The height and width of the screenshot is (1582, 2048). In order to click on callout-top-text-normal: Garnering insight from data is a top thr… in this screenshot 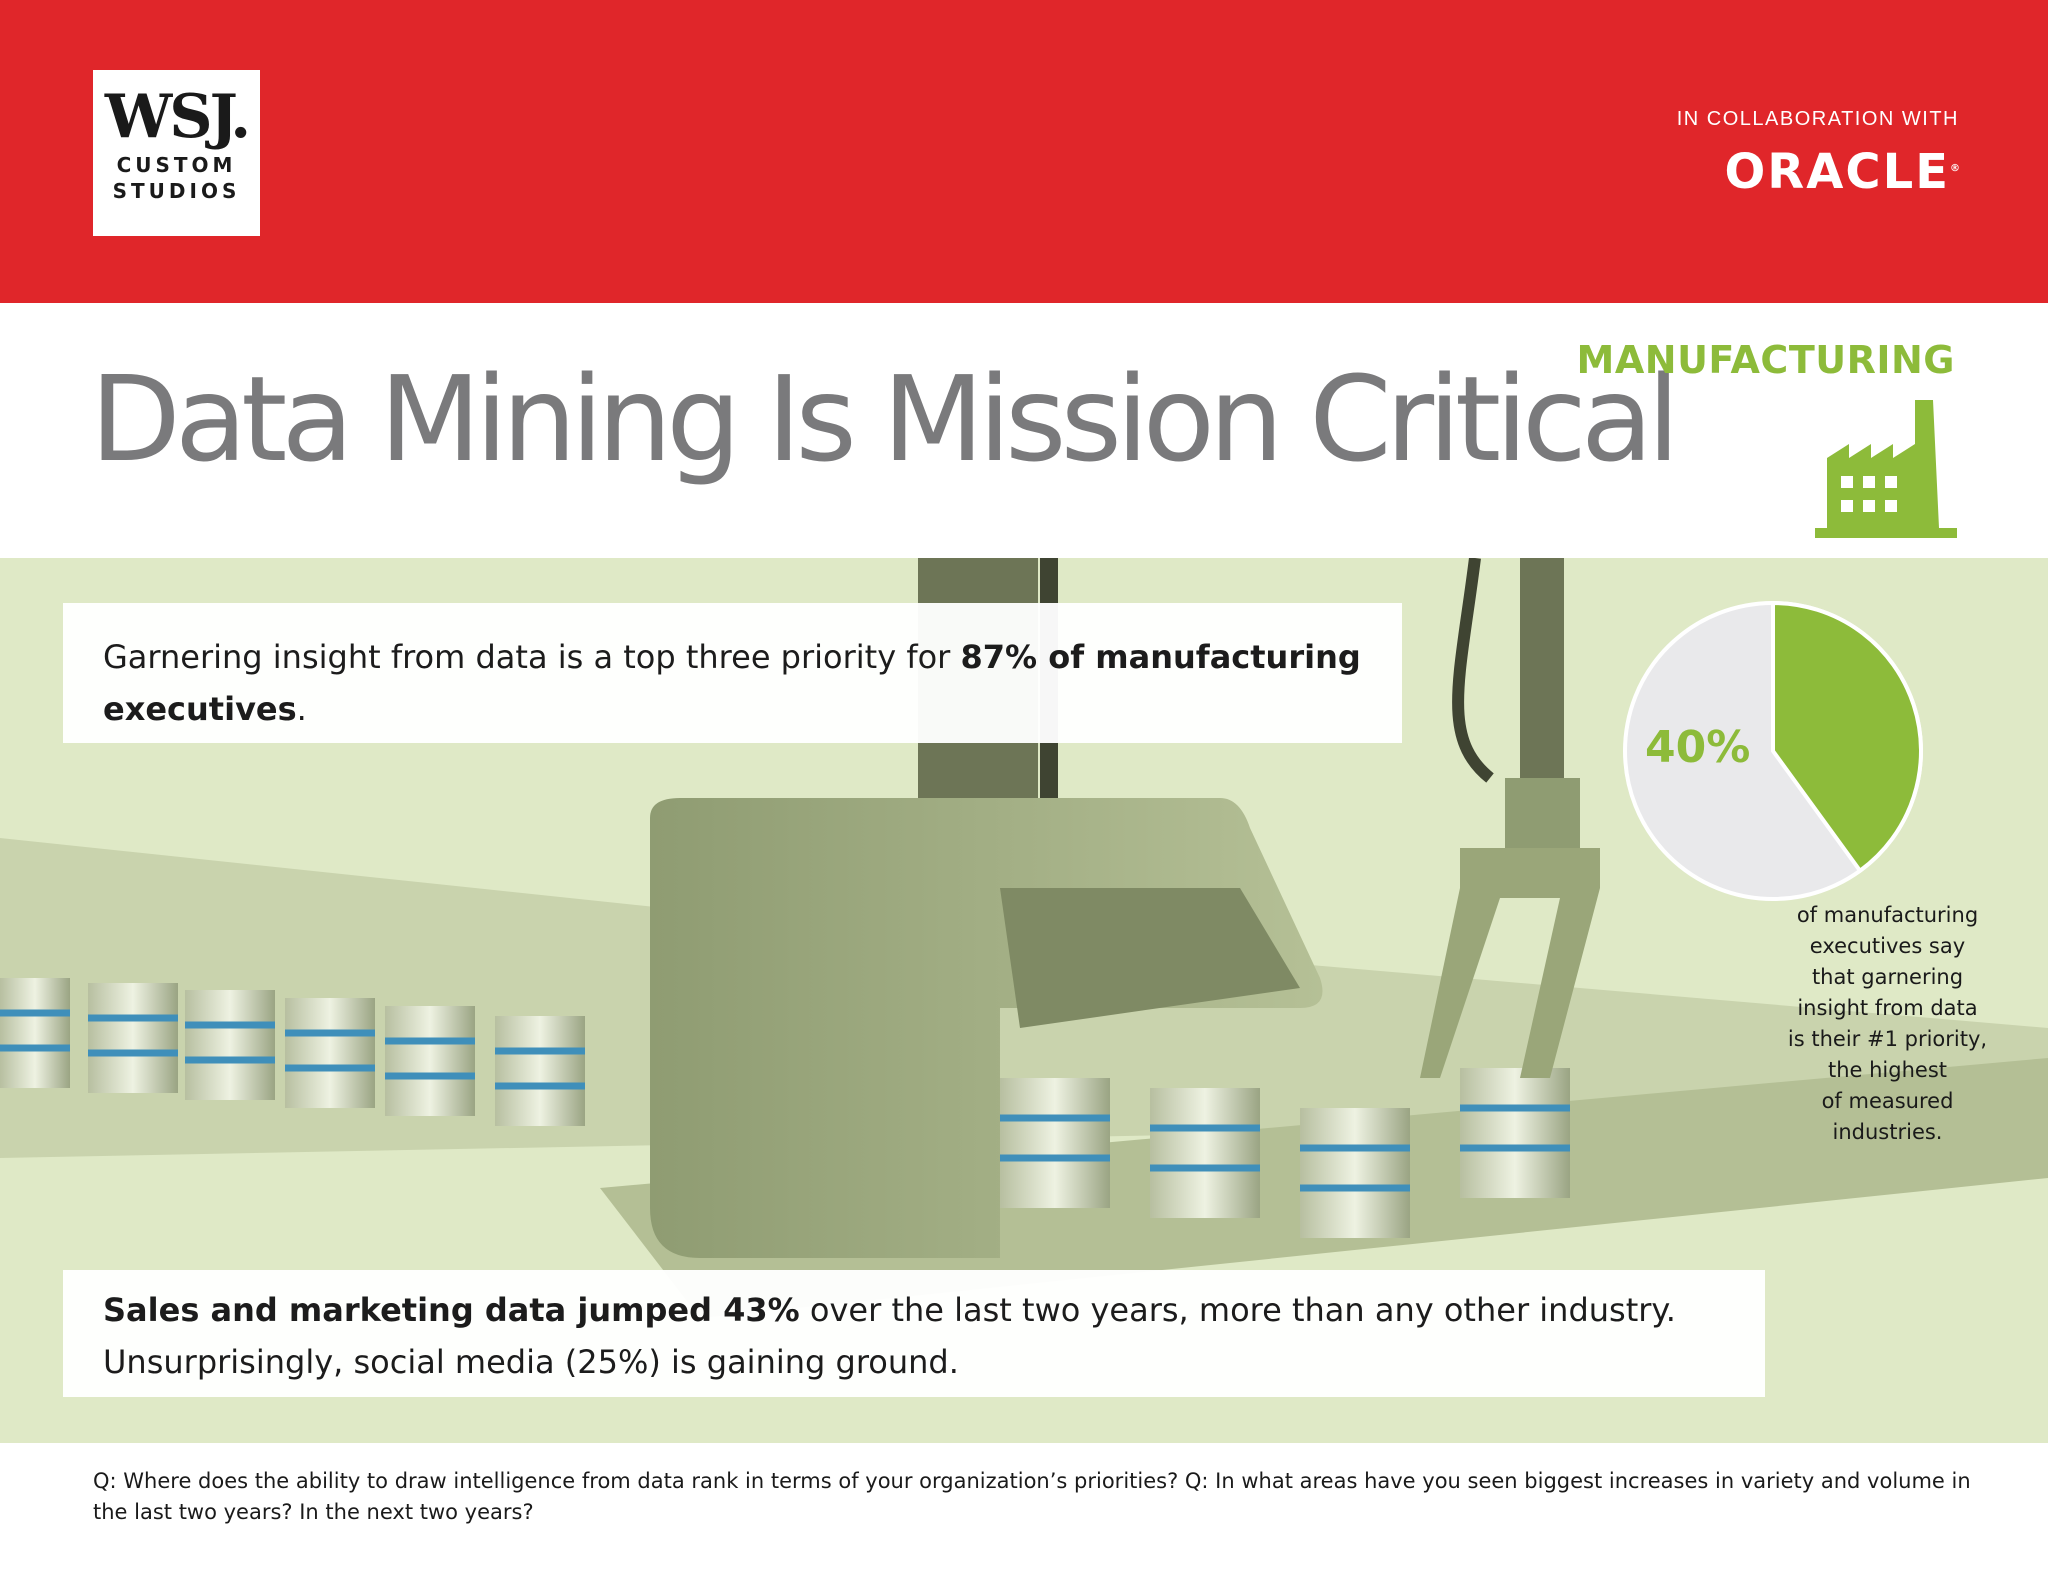, I will do `click(532, 657)`.